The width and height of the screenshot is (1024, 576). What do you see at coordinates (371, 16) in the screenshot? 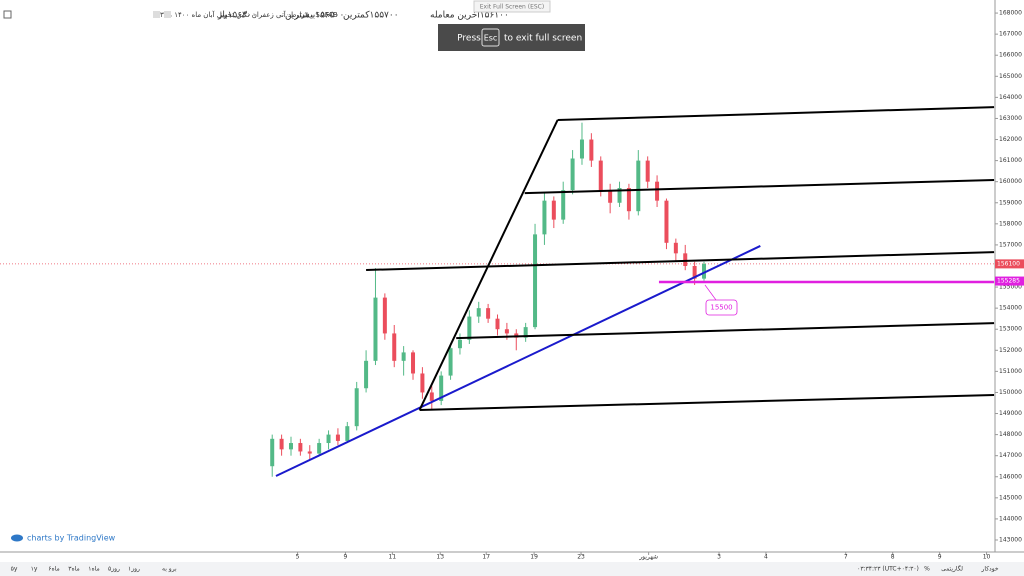
I see `low-value: ۱۵۵۷۰۰کمترین` at bounding box center [371, 16].